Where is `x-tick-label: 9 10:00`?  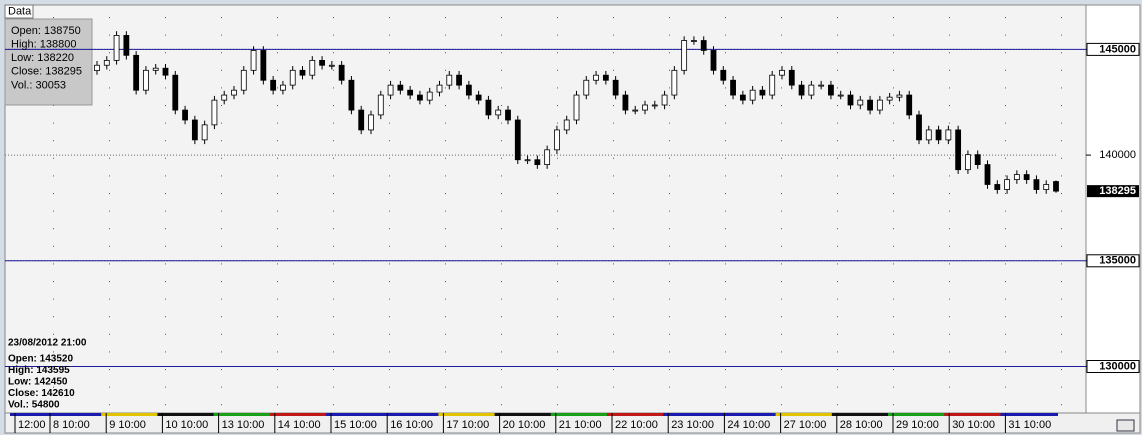 x-tick-label: 9 10:00 is located at coordinates (127, 425).